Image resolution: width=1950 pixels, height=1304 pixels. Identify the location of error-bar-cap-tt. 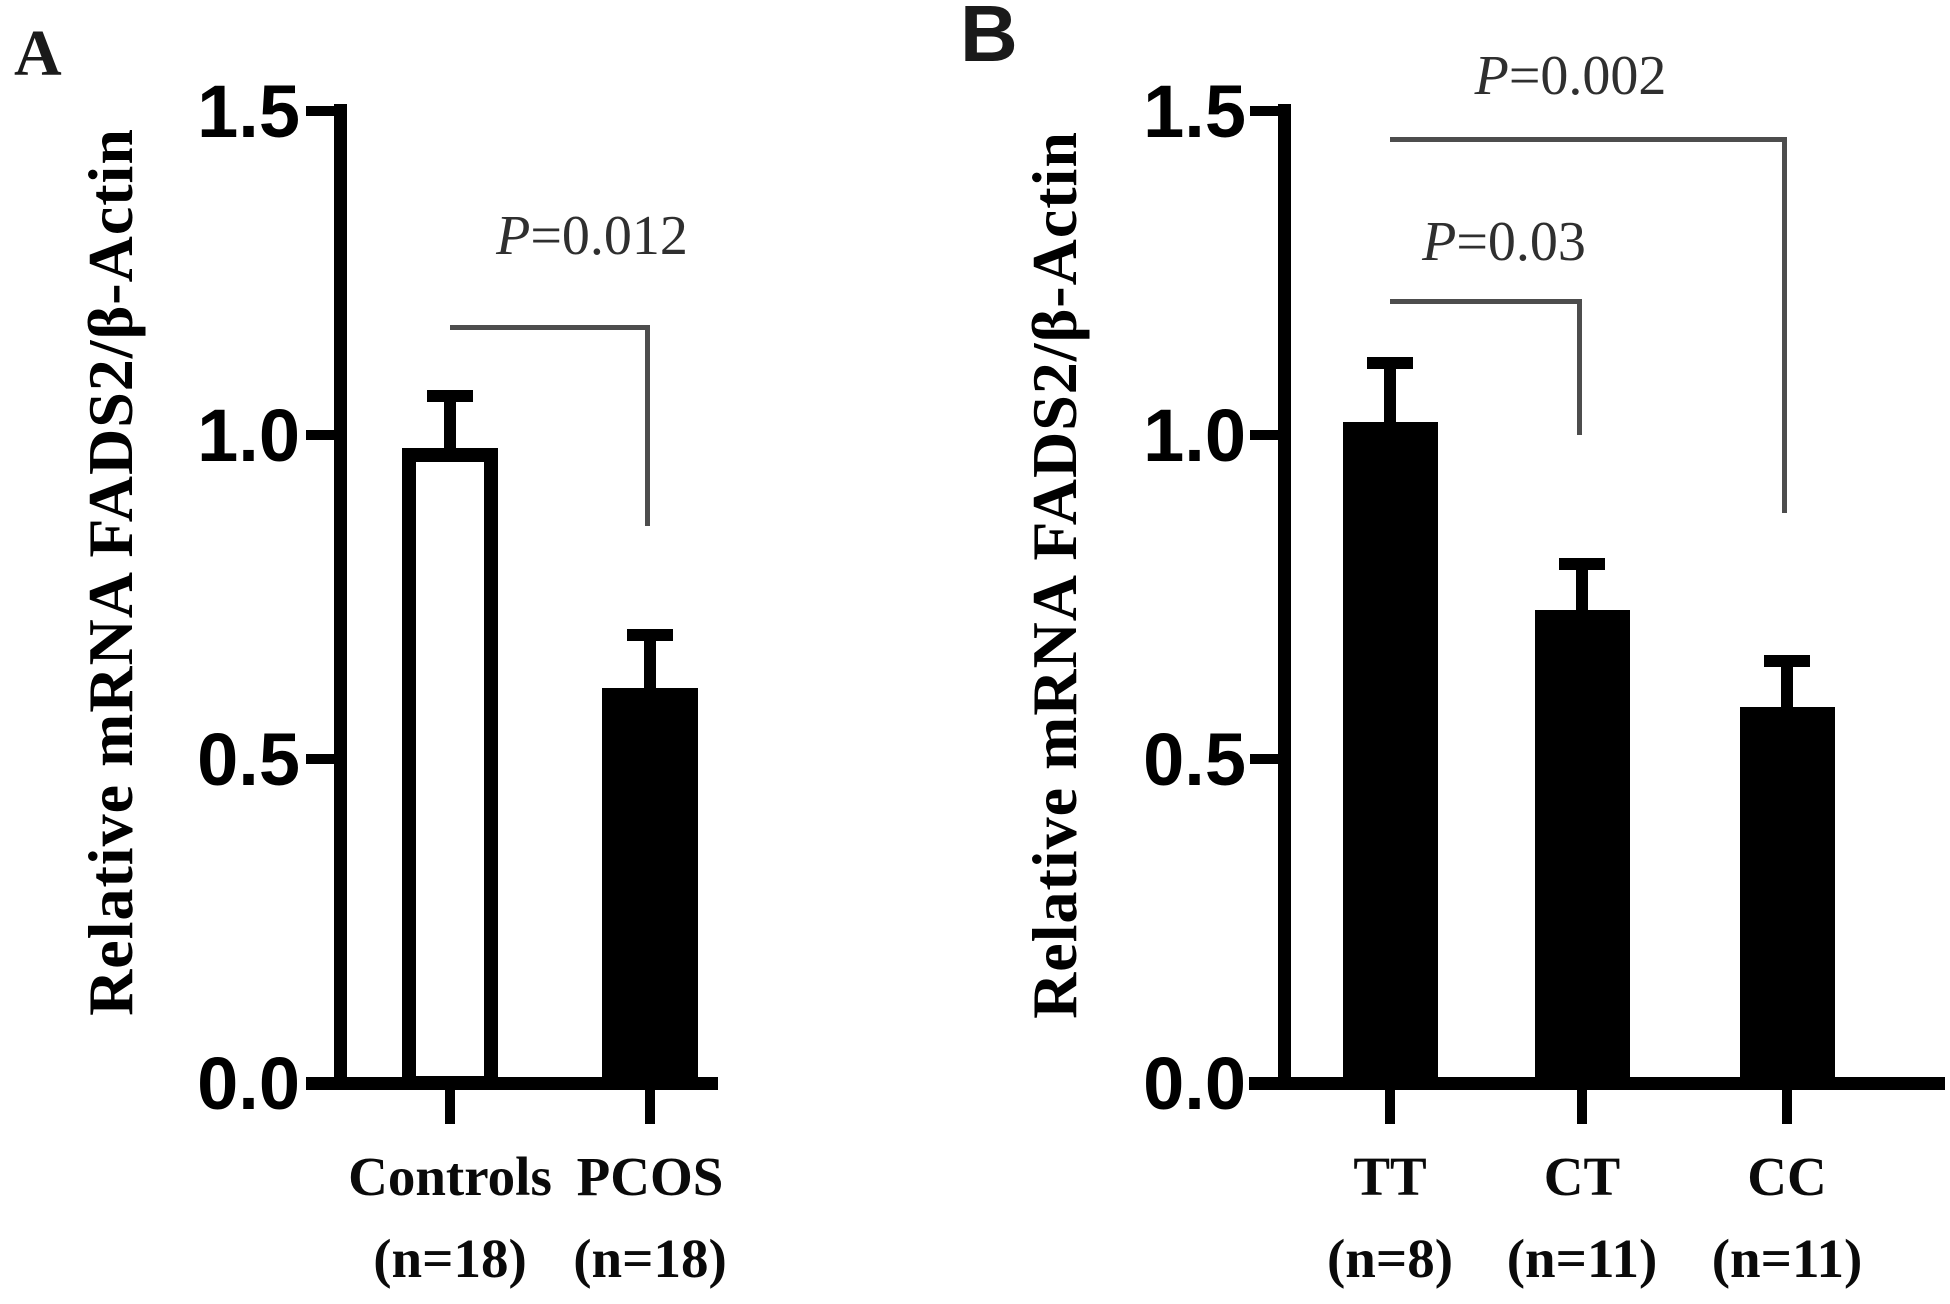
(1390, 363).